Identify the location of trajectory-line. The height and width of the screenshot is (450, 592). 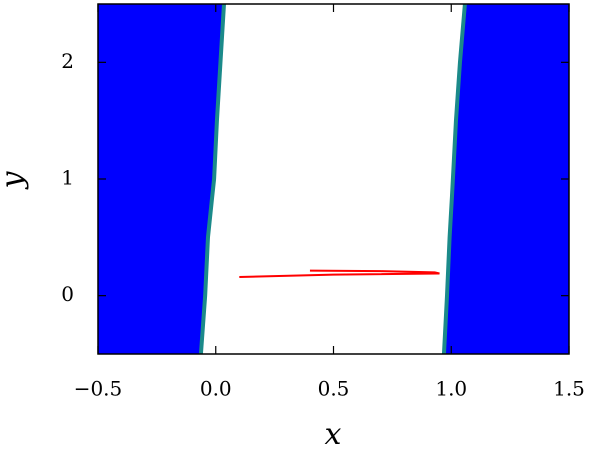
(339, 273).